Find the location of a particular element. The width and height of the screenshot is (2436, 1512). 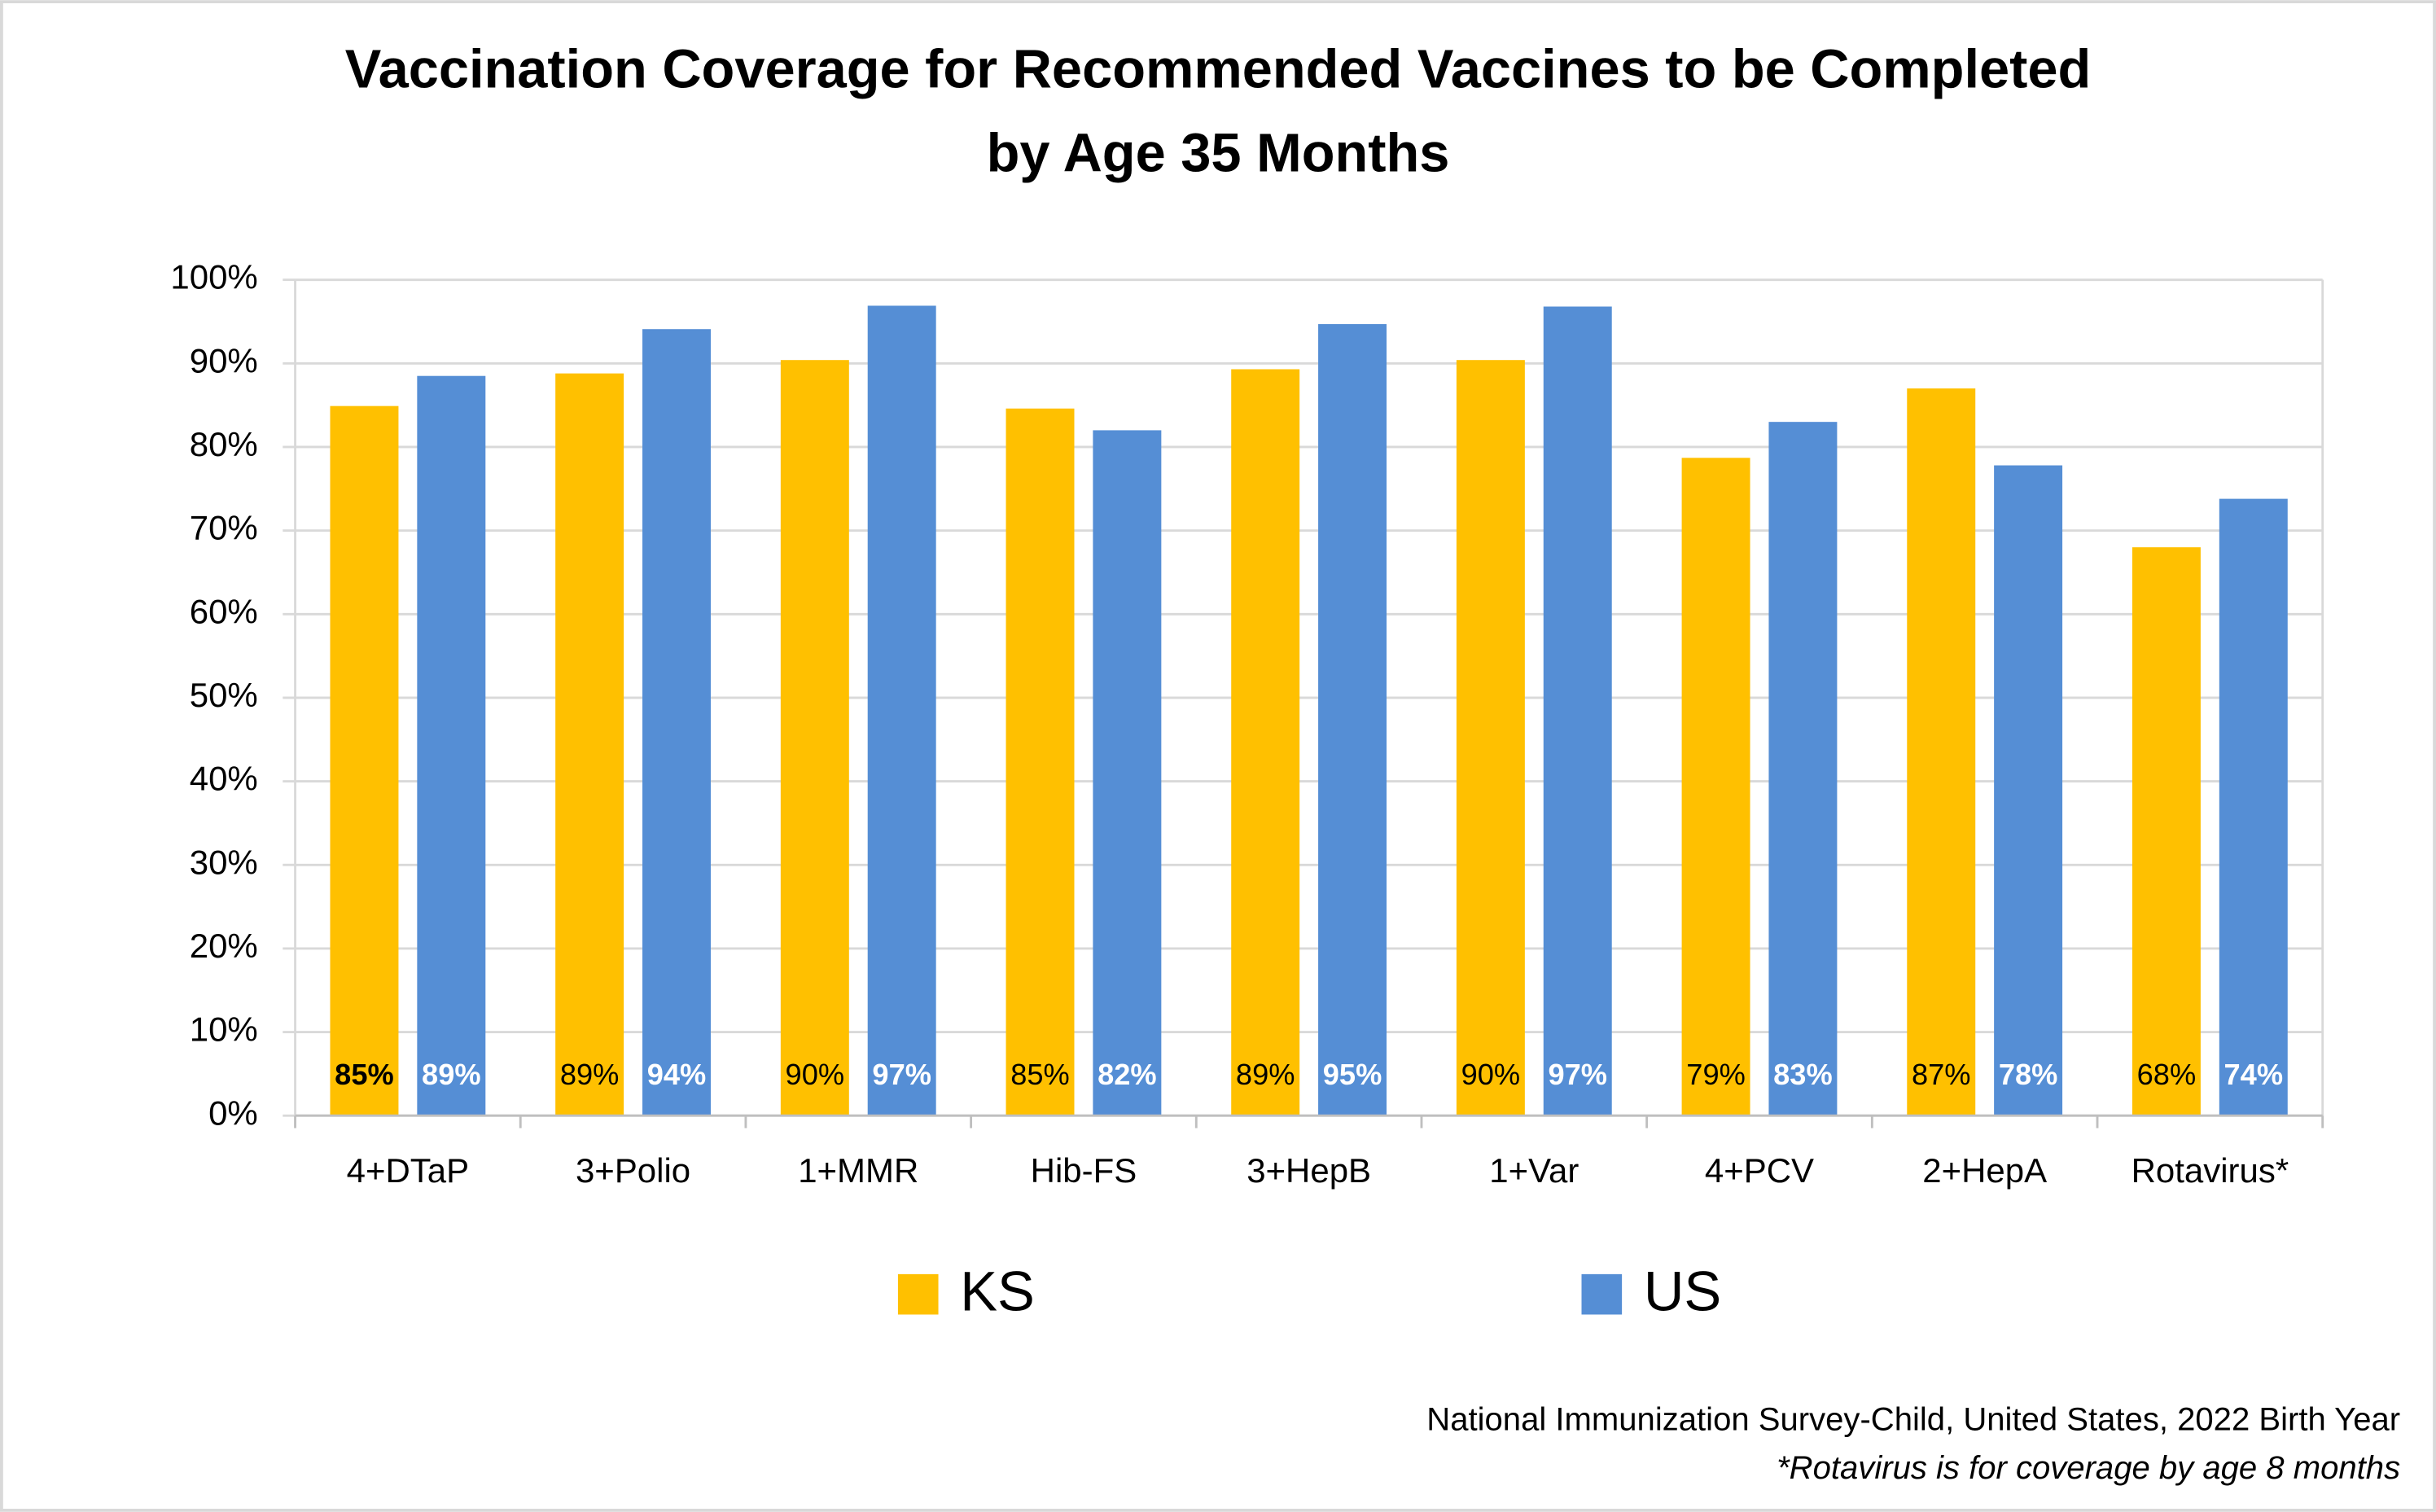

data-label: 79% is located at coordinates (1716, 1074).